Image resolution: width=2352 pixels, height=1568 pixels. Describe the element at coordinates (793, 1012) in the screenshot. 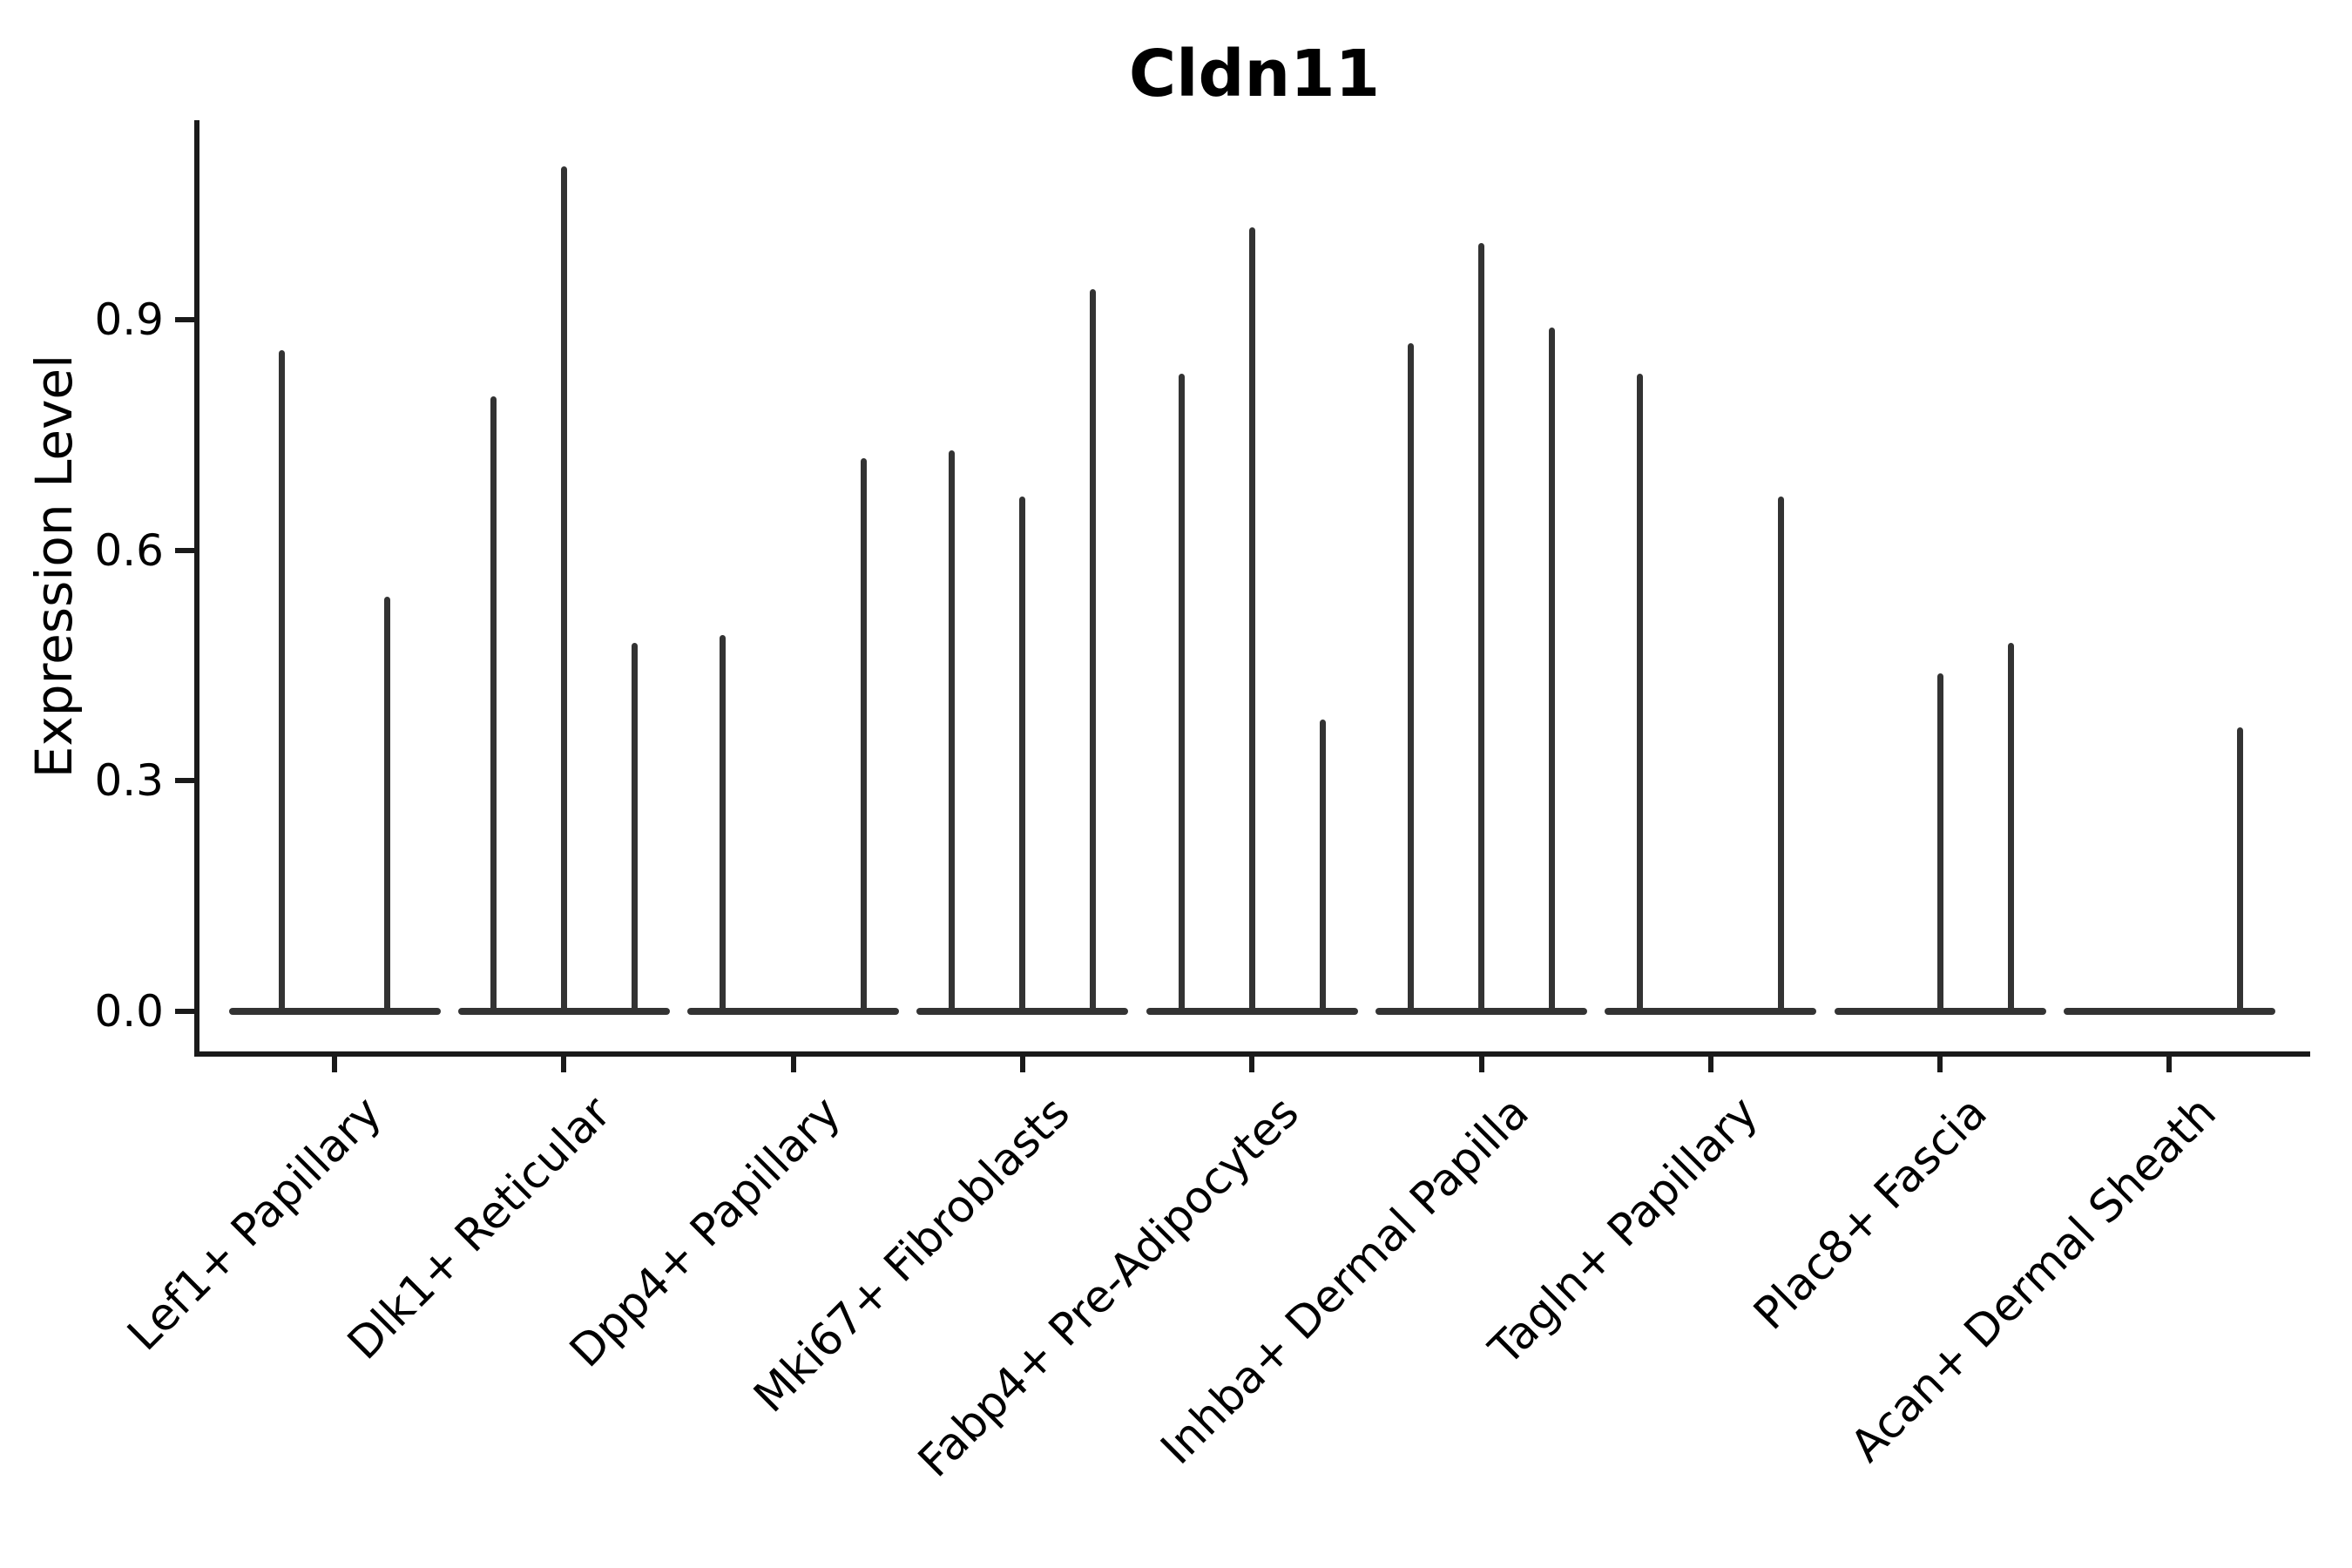

I see `violin-base-dpp4-papillary` at that location.